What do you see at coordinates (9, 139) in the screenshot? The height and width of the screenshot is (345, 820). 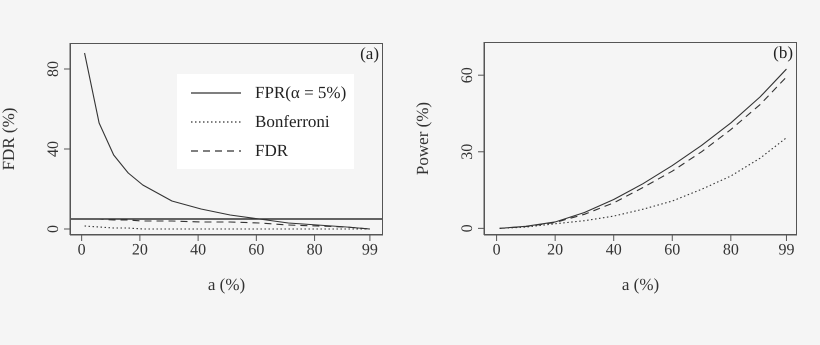 I see `y-axis-title: FDR (%)` at bounding box center [9, 139].